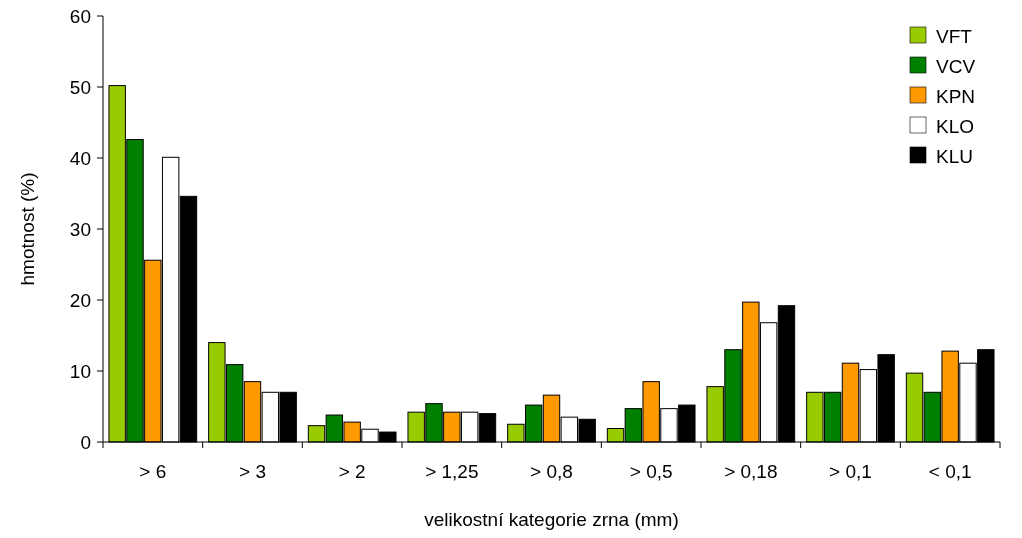 Image resolution: width=1022 pixels, height=538 pixels. Describe the element at coordinates (85, 442) in the screenshot. I see `y-tick-label: 0` at that location.